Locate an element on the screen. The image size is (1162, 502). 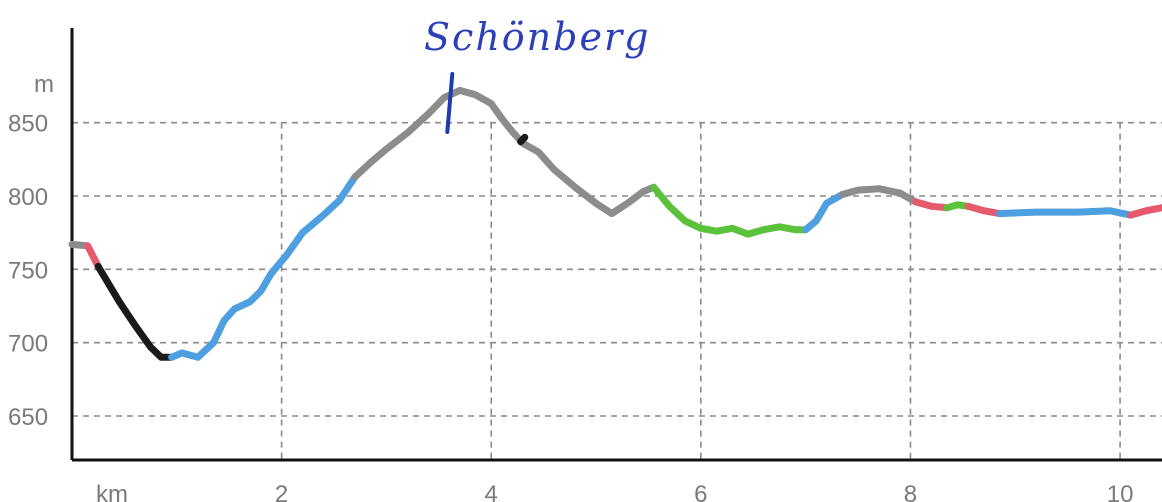
y-tick-labels: 650 700 750 800 850 is located at coordinates (28, 271).